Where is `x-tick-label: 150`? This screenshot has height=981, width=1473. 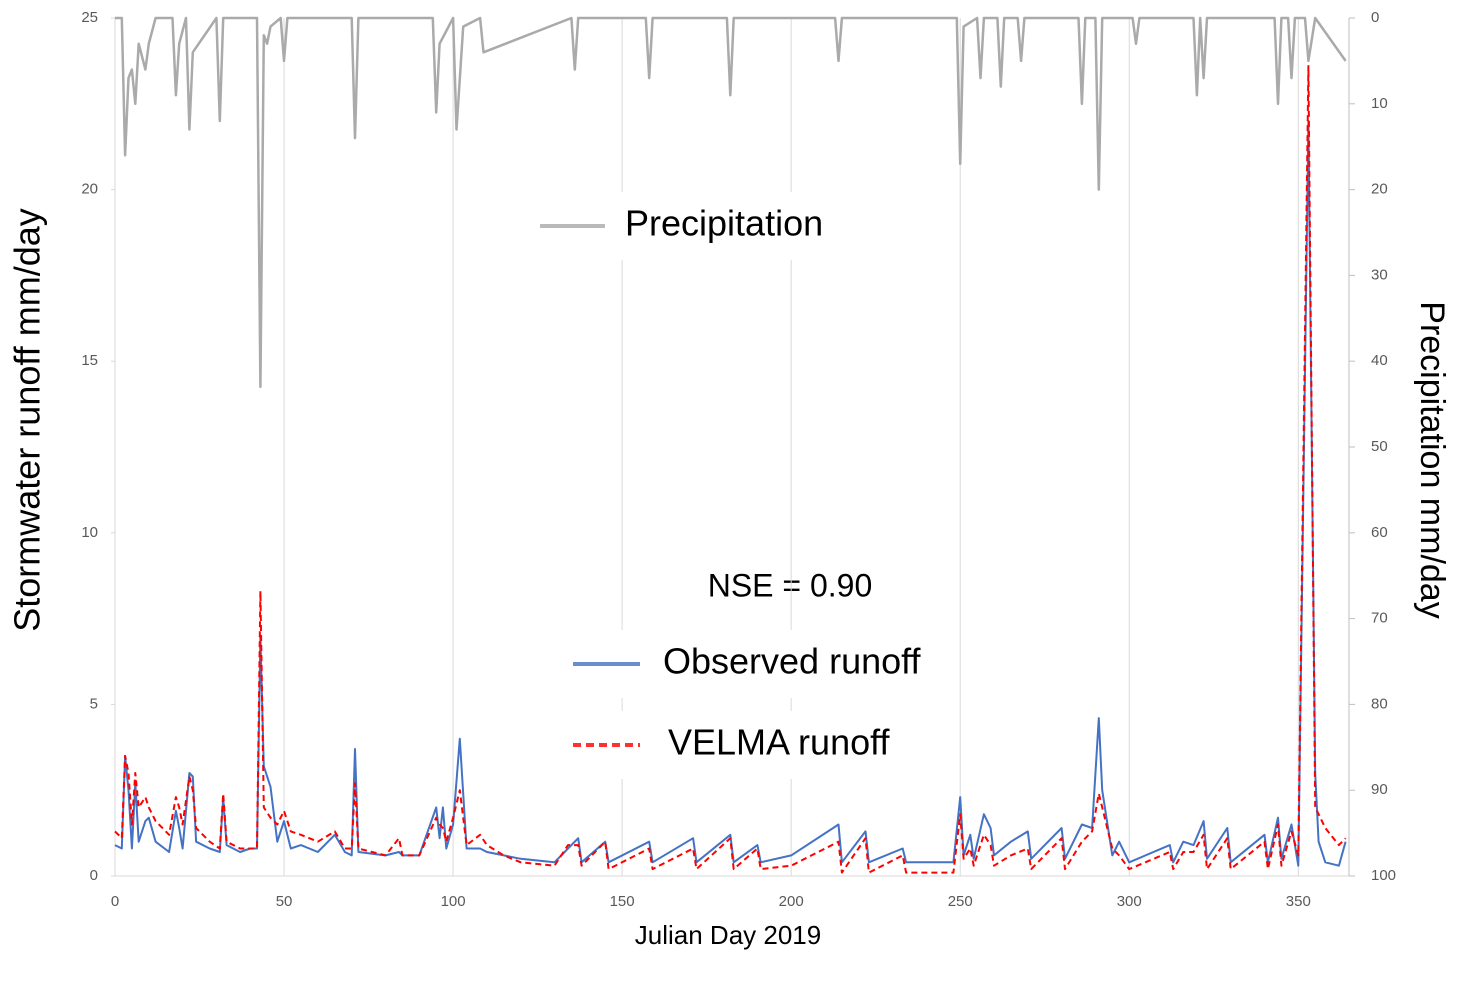
x-tick-label: 150 is located at coordinates (622, 901).